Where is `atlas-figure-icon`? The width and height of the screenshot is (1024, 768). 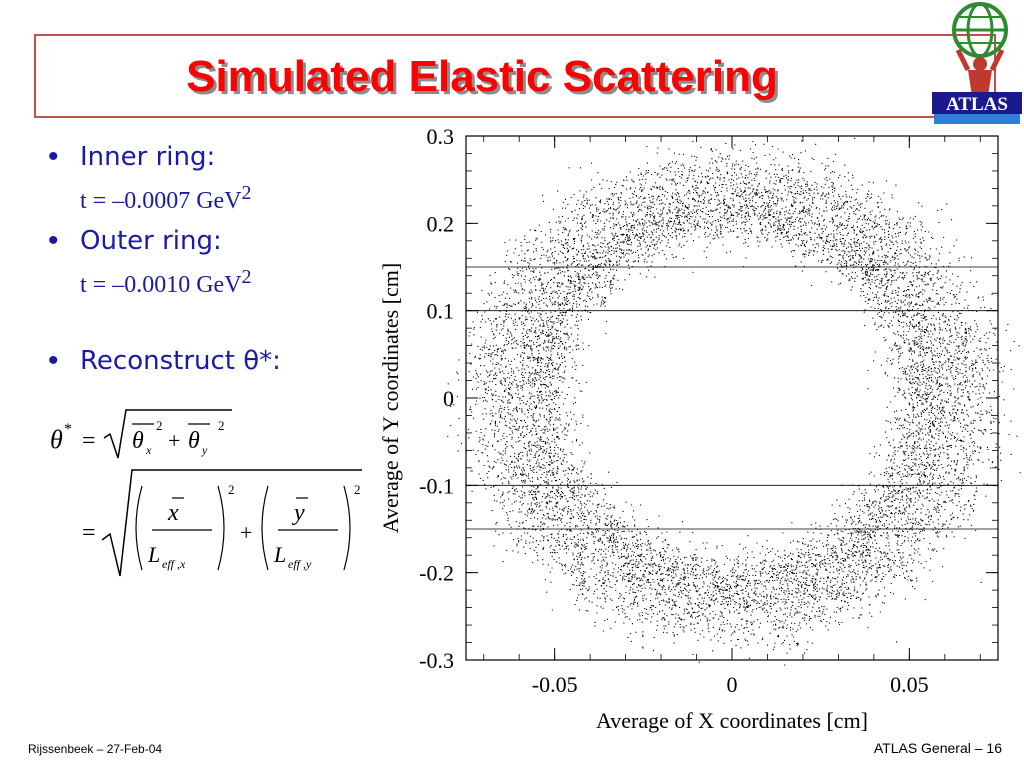 atlas-figure-icon is located at coordinates (980, 72).